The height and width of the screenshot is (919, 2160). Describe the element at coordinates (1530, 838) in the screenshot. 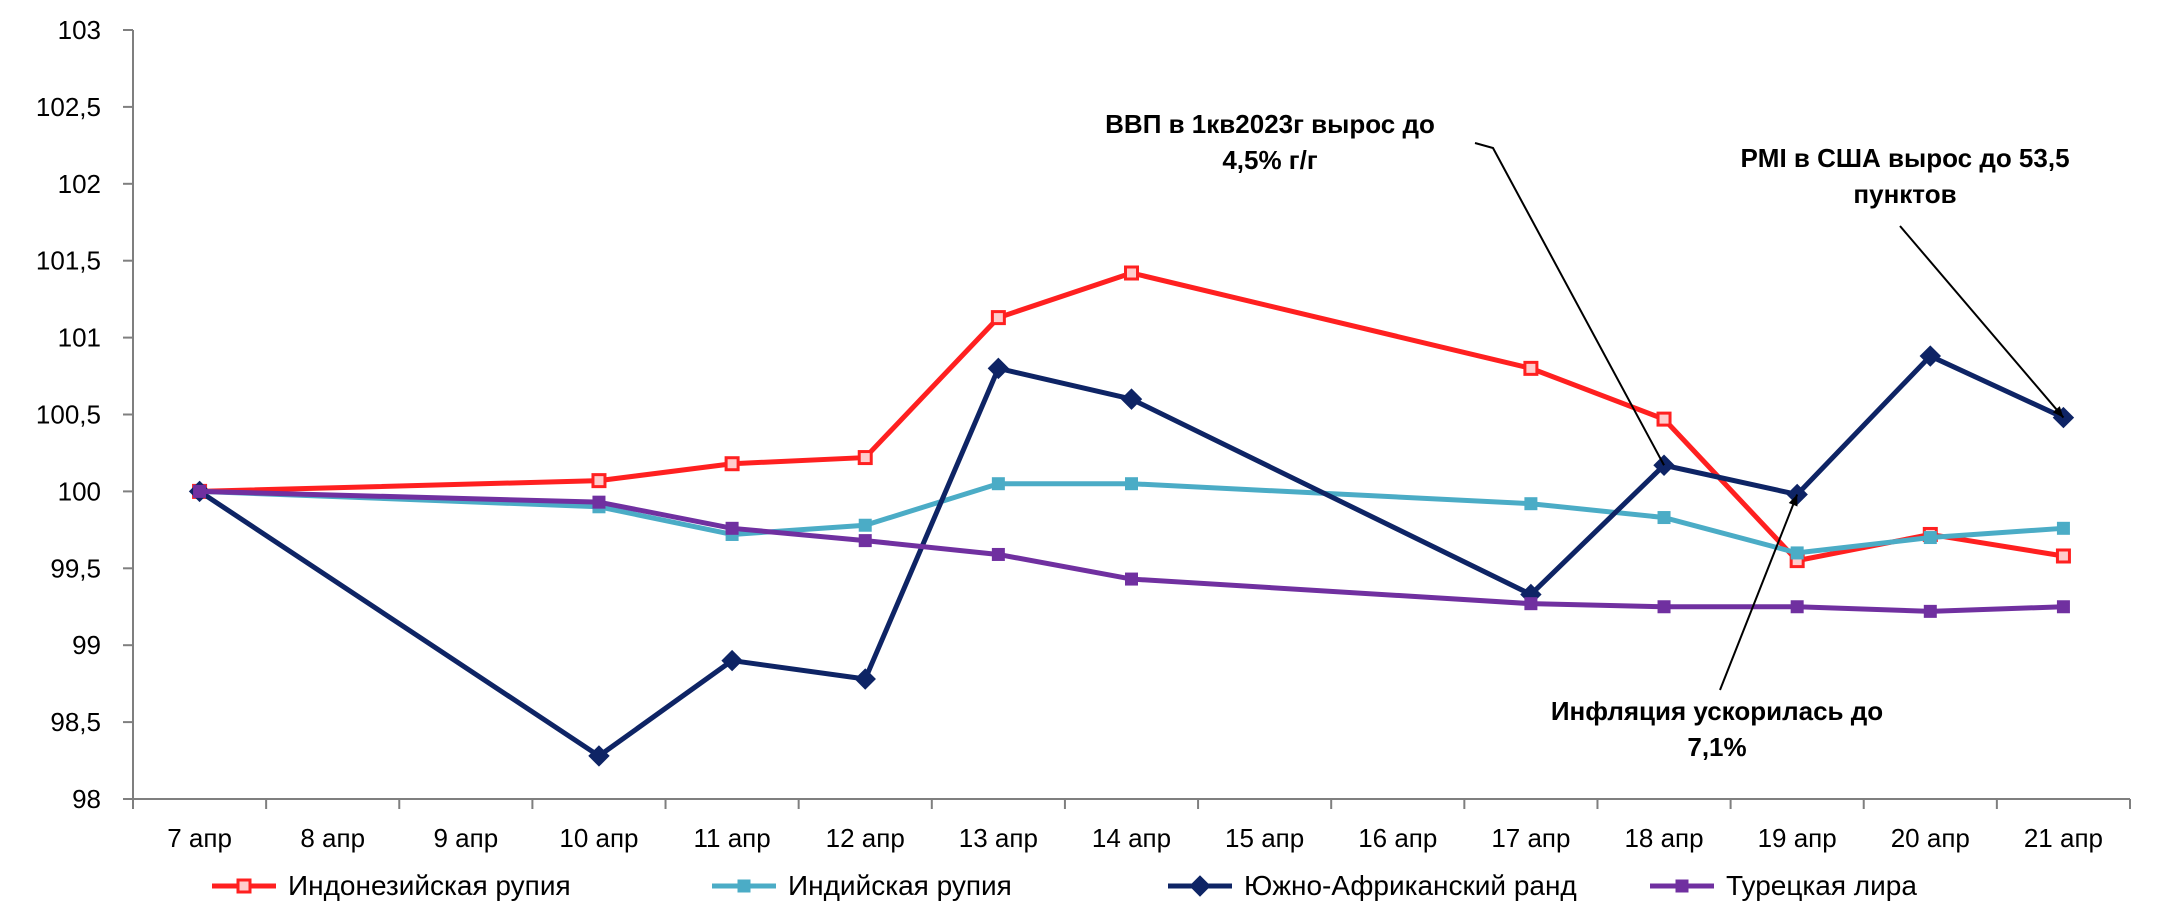

I see `x-tick-label: 17 апр` at that location.